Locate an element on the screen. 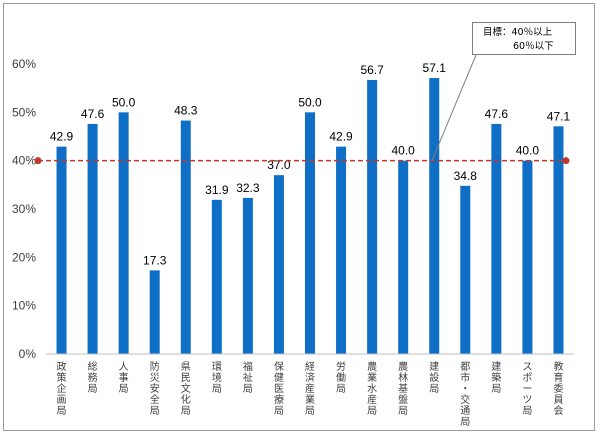 The image size is (600, 436). y-tick-label: 10% is located at coordinates (24, 306).